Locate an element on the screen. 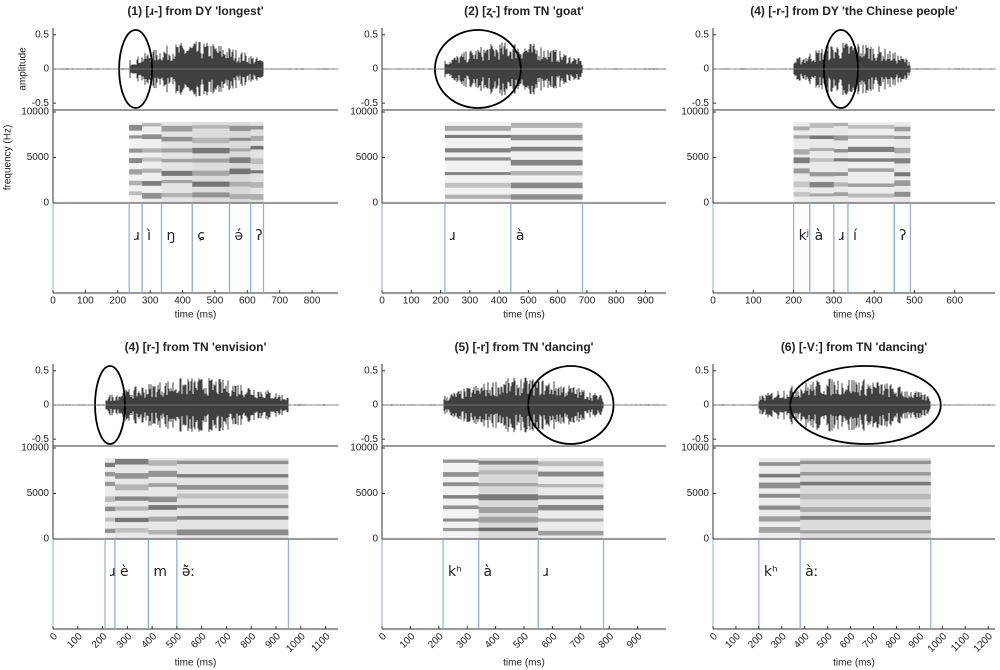 This screenshot has height=670, width=1000. segment-label: àː is located at coordinates (811, 572).